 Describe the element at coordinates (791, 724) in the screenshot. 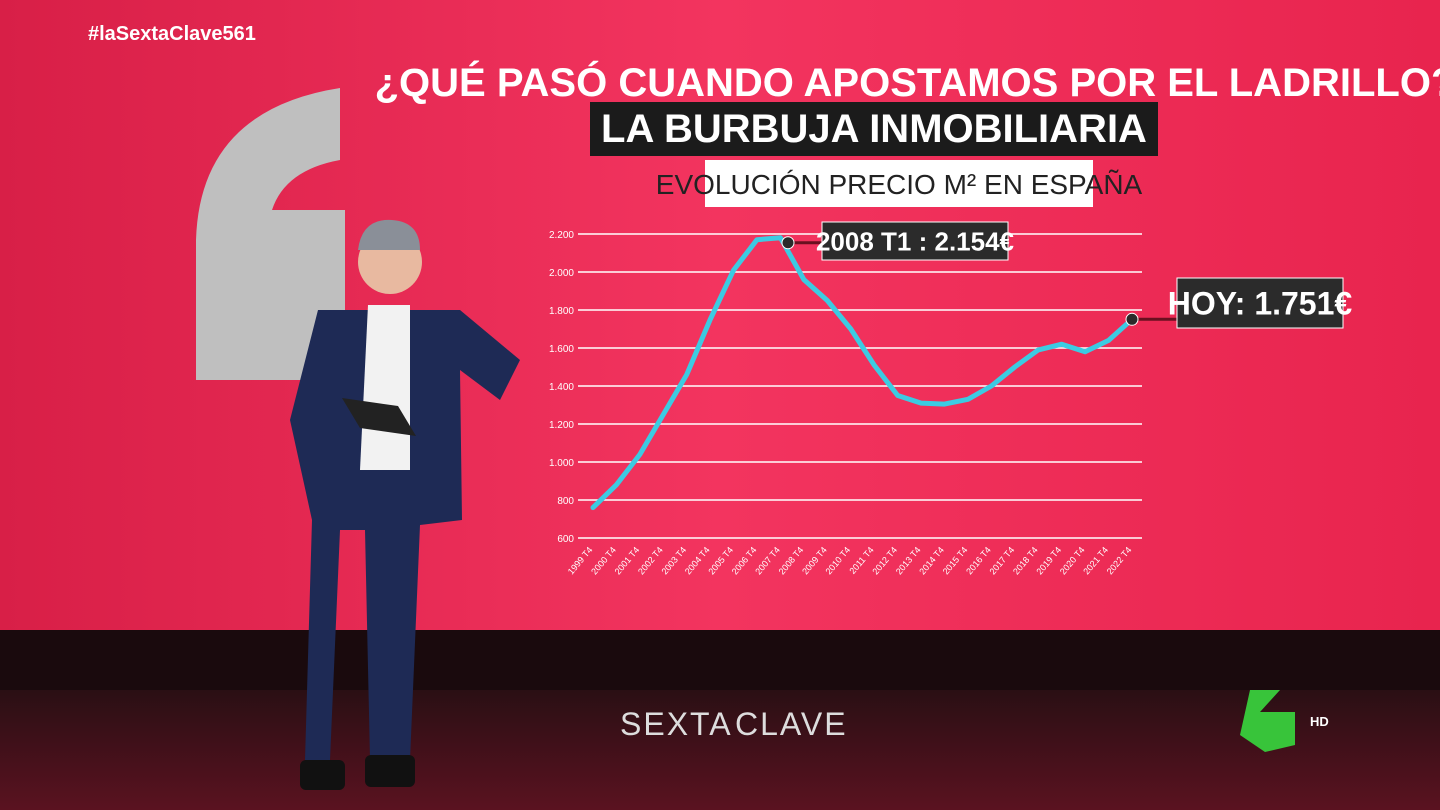

I see `logo-text: CLAVE` at that location.